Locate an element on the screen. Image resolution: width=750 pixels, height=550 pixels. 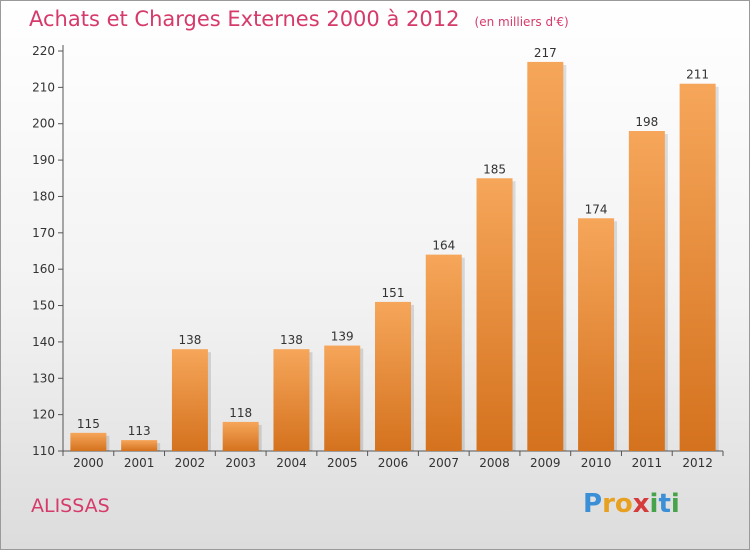
data-label: 164 is located at coordinates (443, 246).